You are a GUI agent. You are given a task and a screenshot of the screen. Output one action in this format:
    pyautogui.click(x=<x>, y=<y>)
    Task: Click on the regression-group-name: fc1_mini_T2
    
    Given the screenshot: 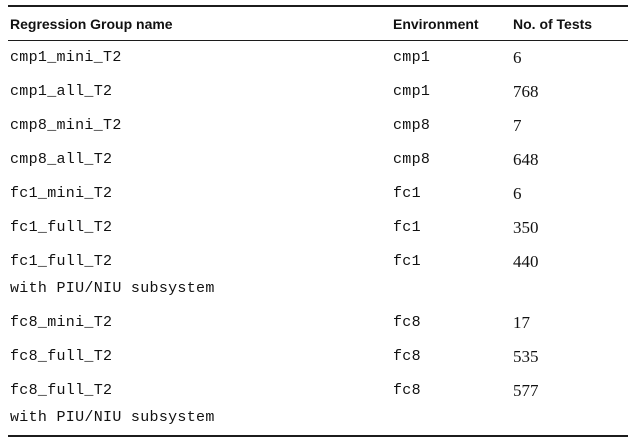 What is the action you would take?
    pyautogui.click(x=61, y=193)
    